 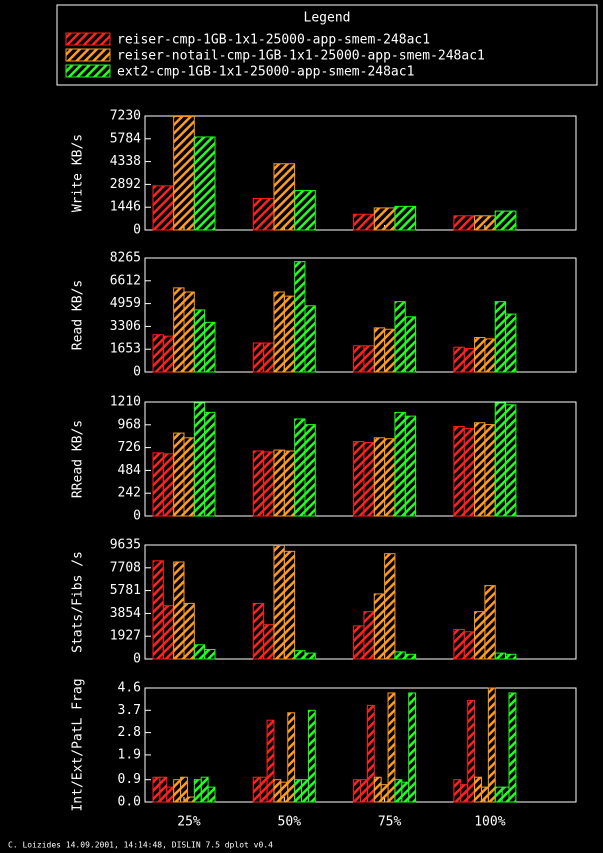 What do you see at coordinates (189, 822) in the screenshot?
I see `x-tick-label: 25%` at bounding box center [189, 822].